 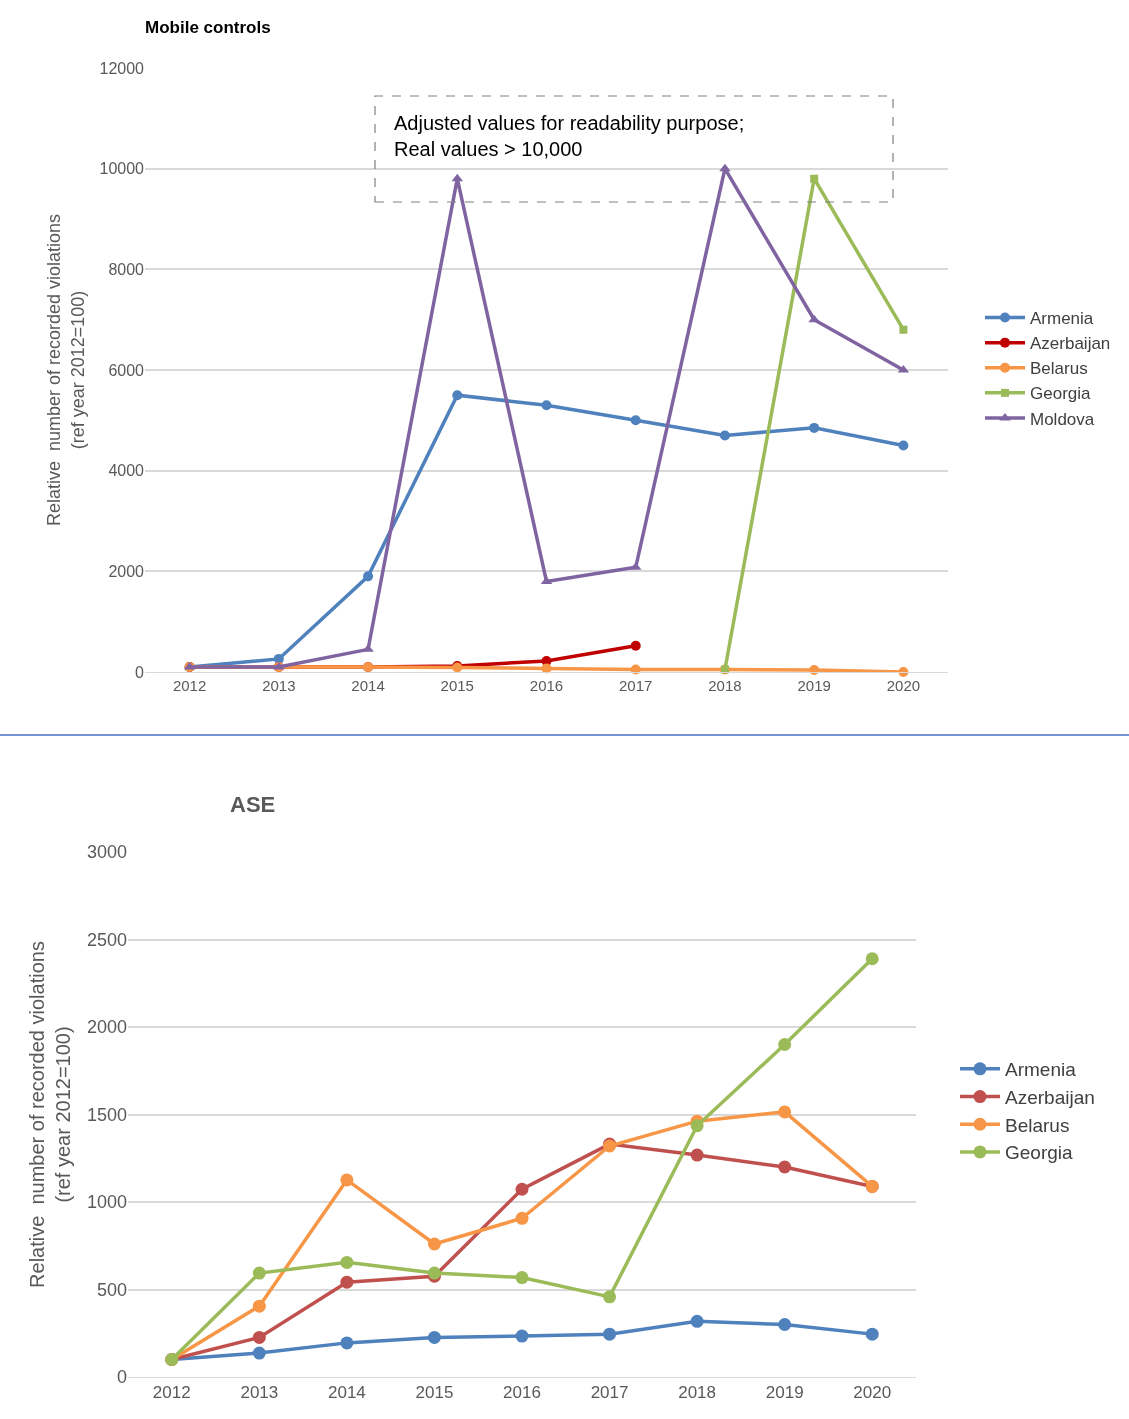 What do you see at coordinates (208, 27) in the screenshot?
I see `chart-title: Mobile controls` at bounding box center [208, 27].